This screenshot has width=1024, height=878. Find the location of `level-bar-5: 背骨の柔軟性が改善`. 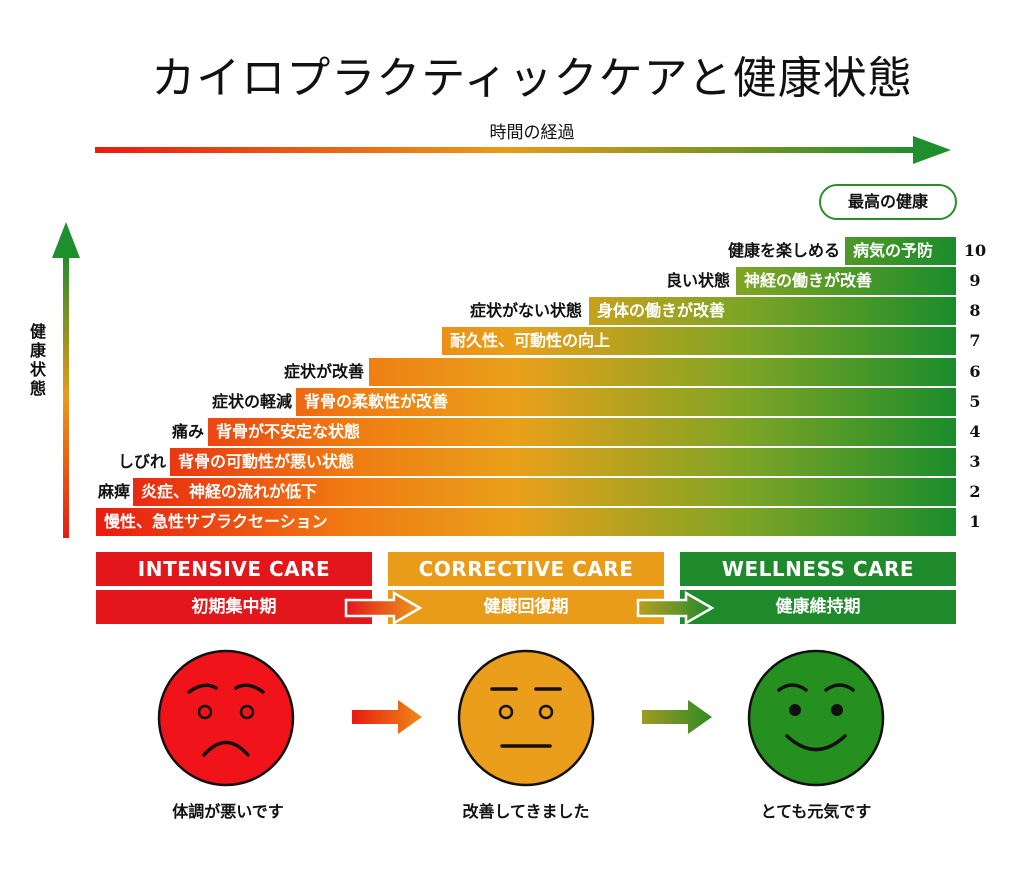

level-bar-5: 背骨の柔軟性が改善 is located at coordinates (626, 402).